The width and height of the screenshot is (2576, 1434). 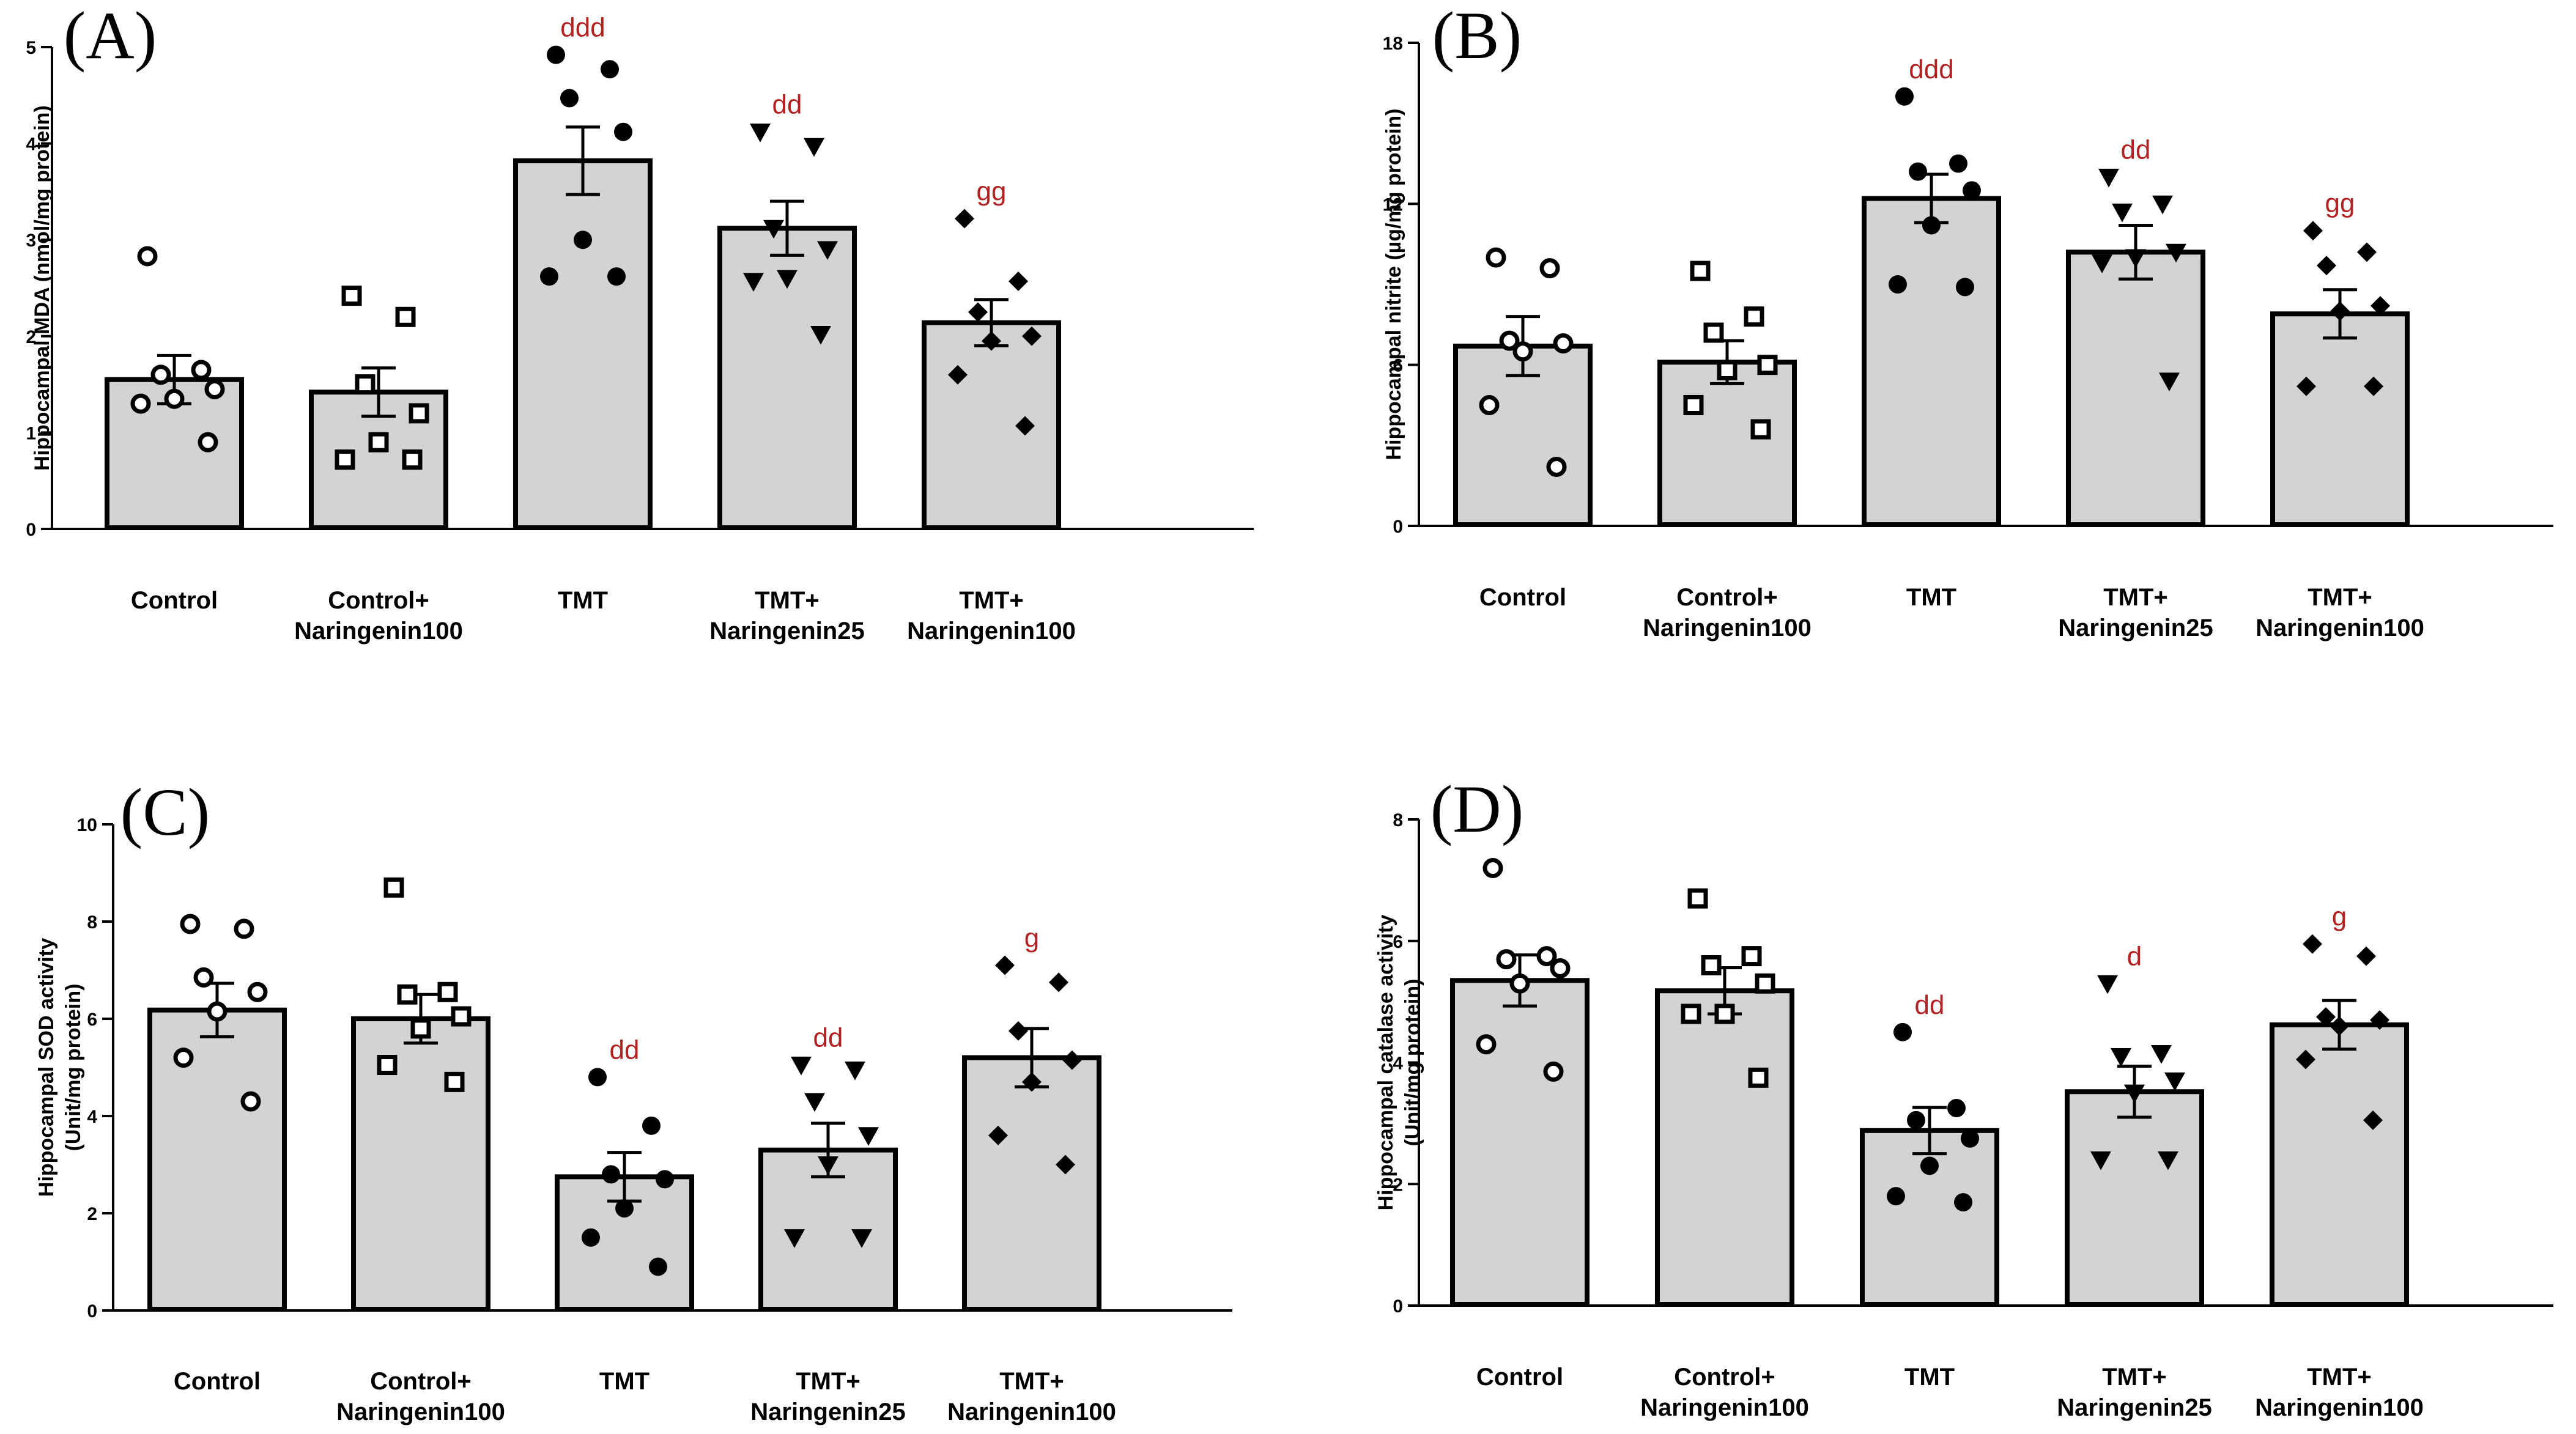 What do you see at coordinates (92, 922) in the screenshot?
I see `y-tick-label: 8` at bounding box center [92, 922].